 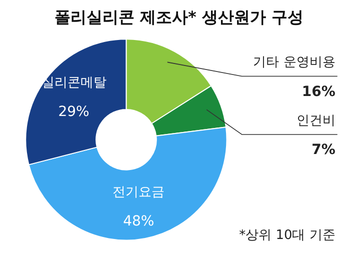 I want to click on data-label: 16%, so click(x=319, y=92).